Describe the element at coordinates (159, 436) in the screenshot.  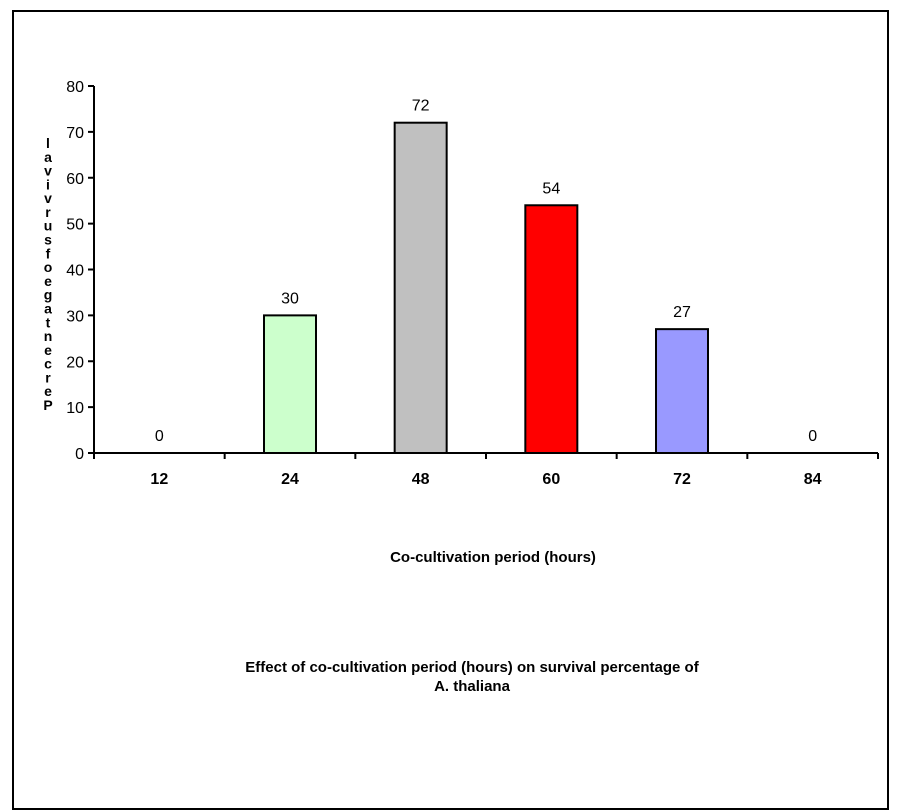
I see `data-label-12: 0` at that location.